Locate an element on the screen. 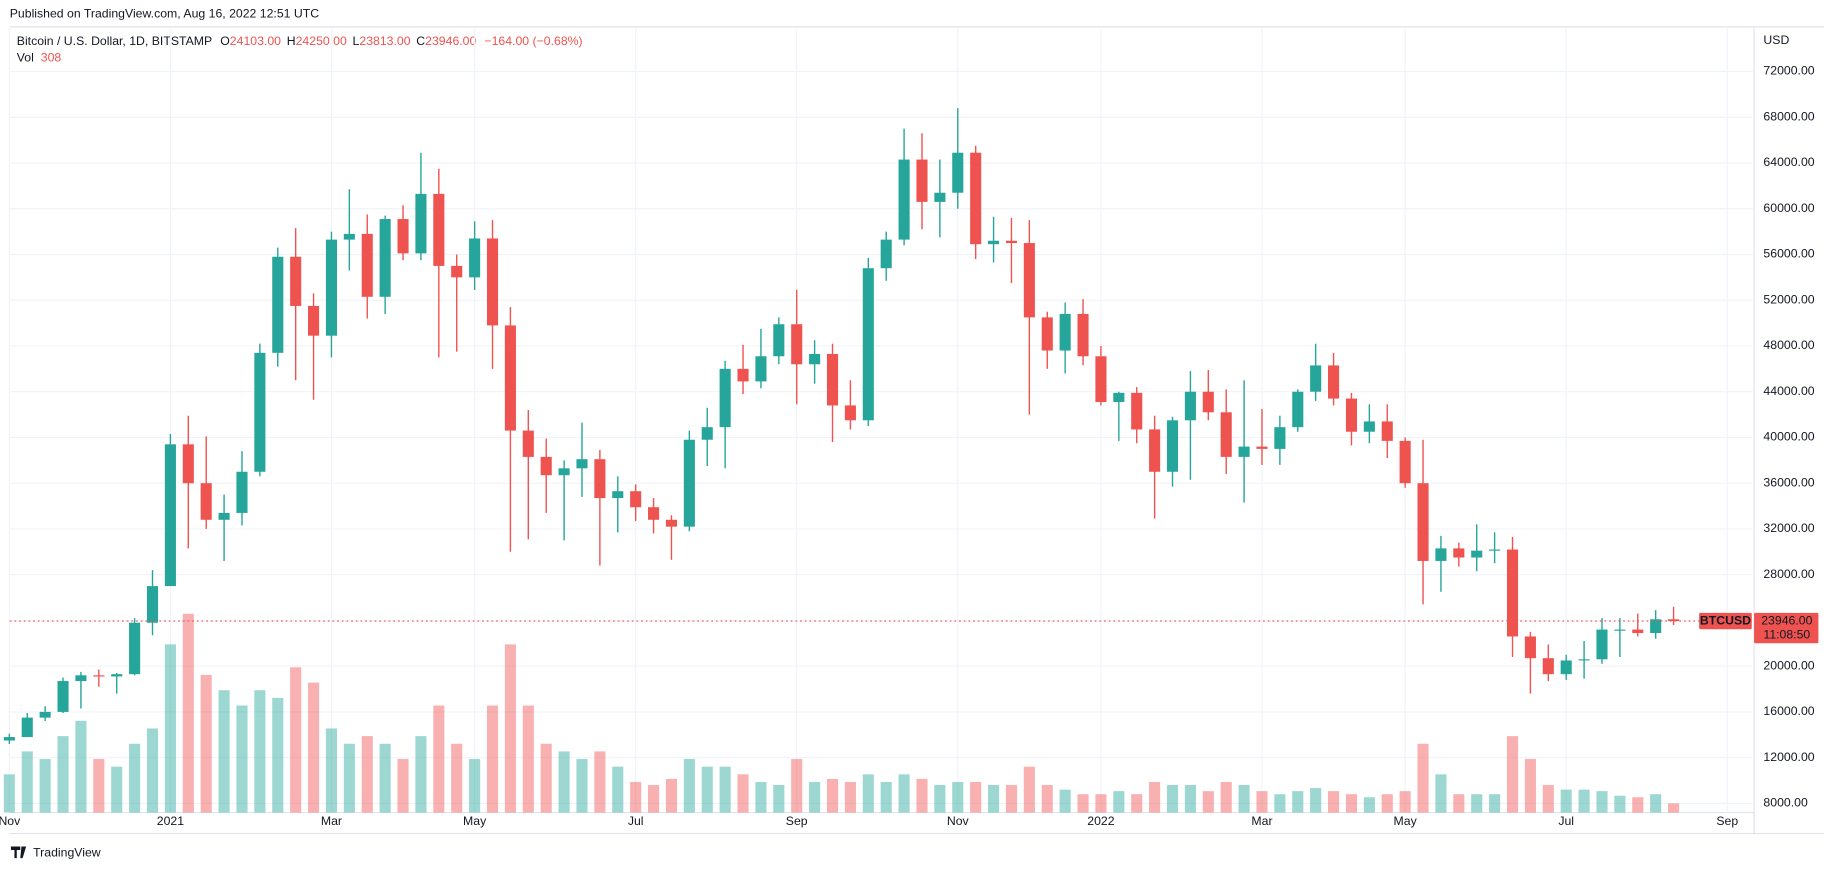 The height and width of the screenshot is (871, 1834). ohlc-value: 24103.00 is located at coordinates (255, 41).